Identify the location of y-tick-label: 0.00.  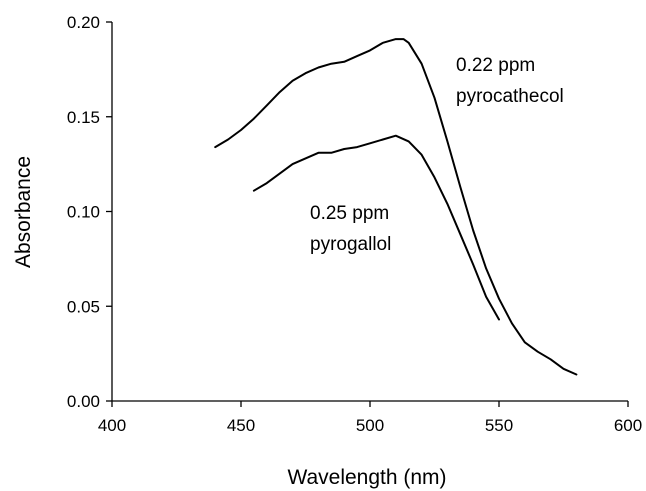
(83, 401).